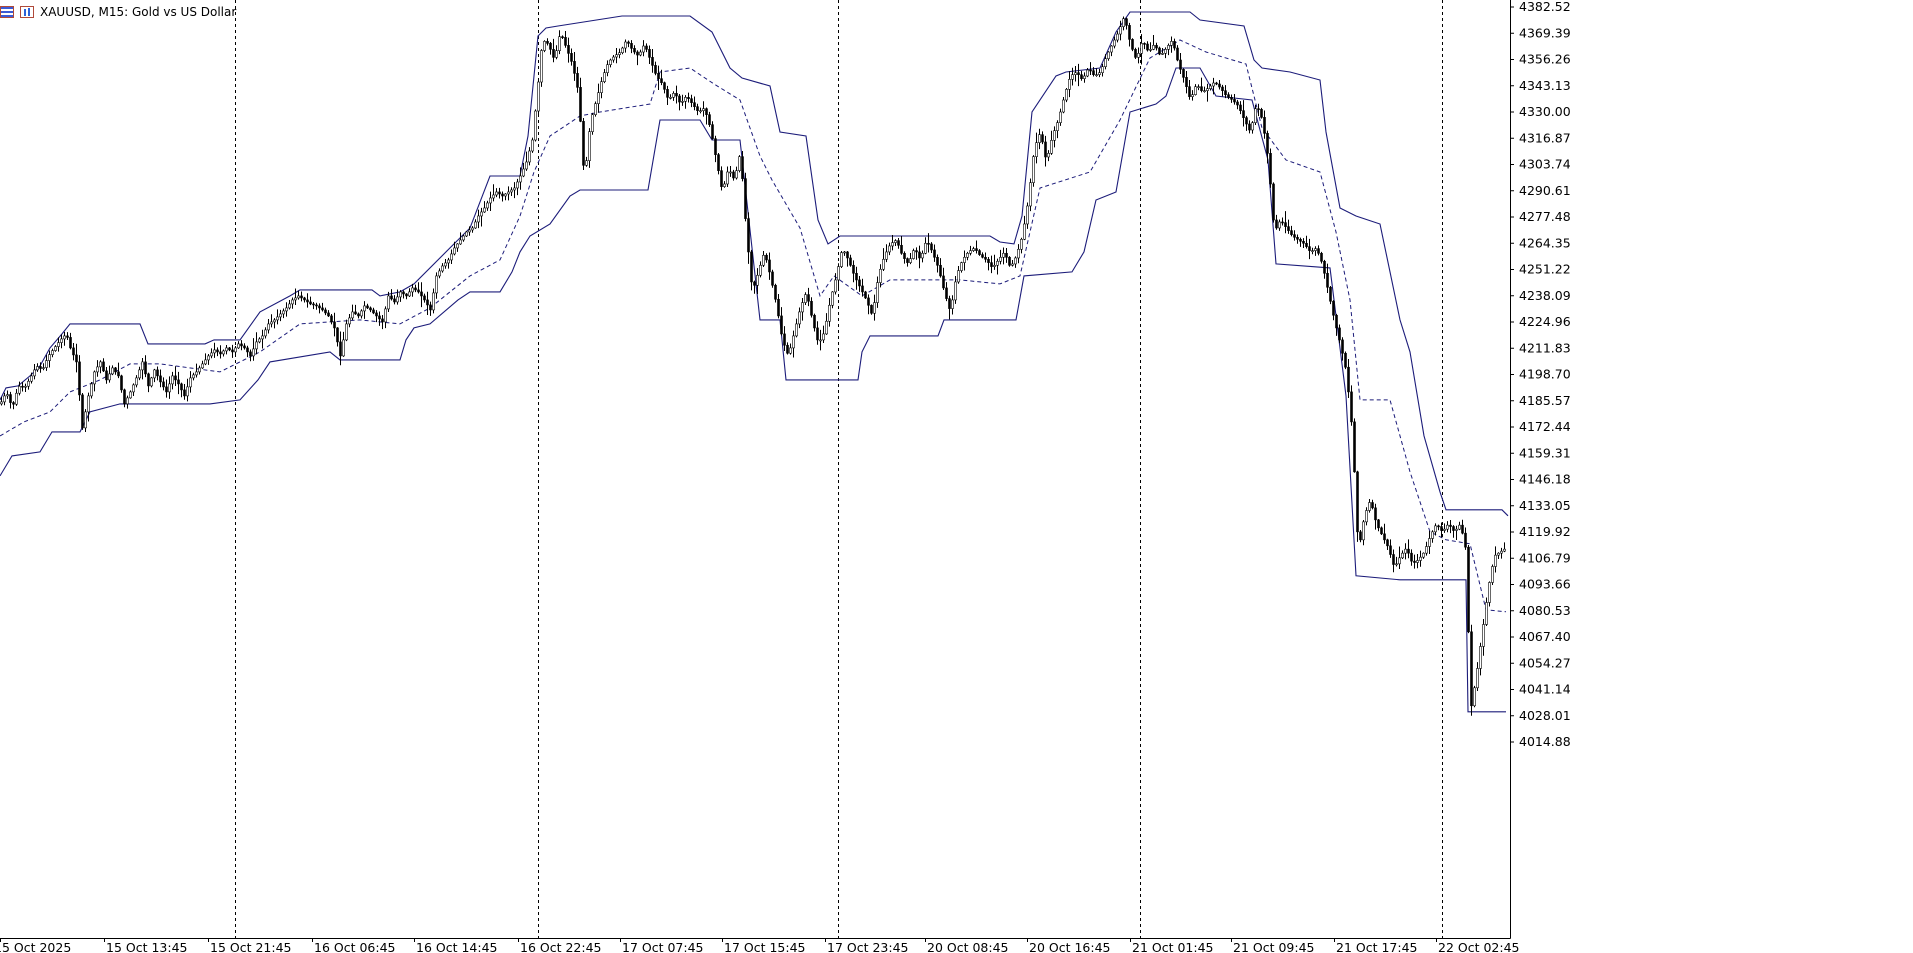 Image resolution: width=1913 pixels, height=953 pixels. What do you see at coordinates (355, 946) in the screenshot?
I see `time-label: 16 Oct 06:45` at bounding box center [355, 946].